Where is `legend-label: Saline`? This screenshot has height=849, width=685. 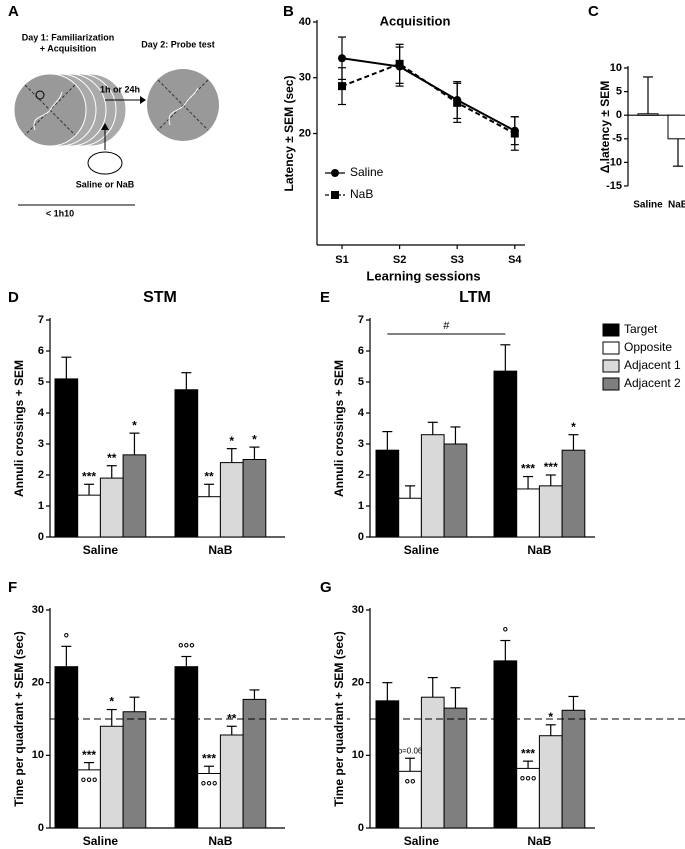 legend-label: Saline is located at coordinates (367, 172).